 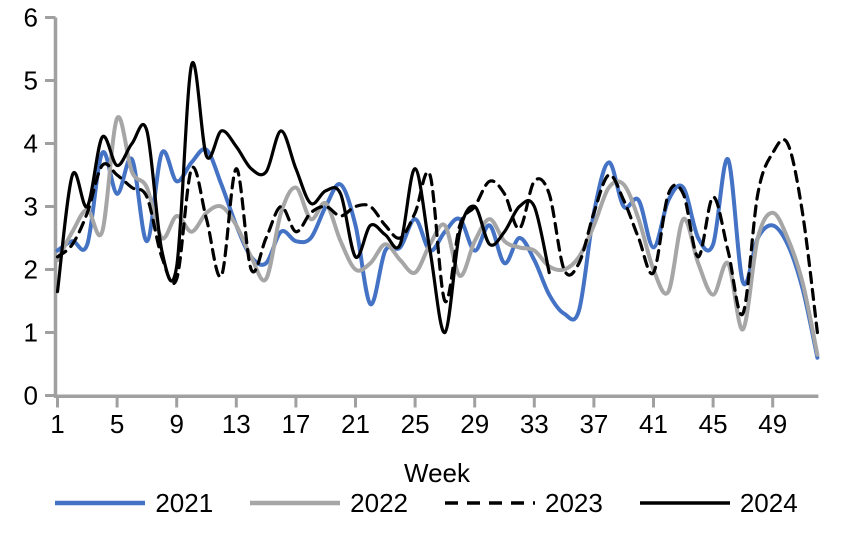 I want to click on x-tick-label: 17, so click(x=295, y=424).